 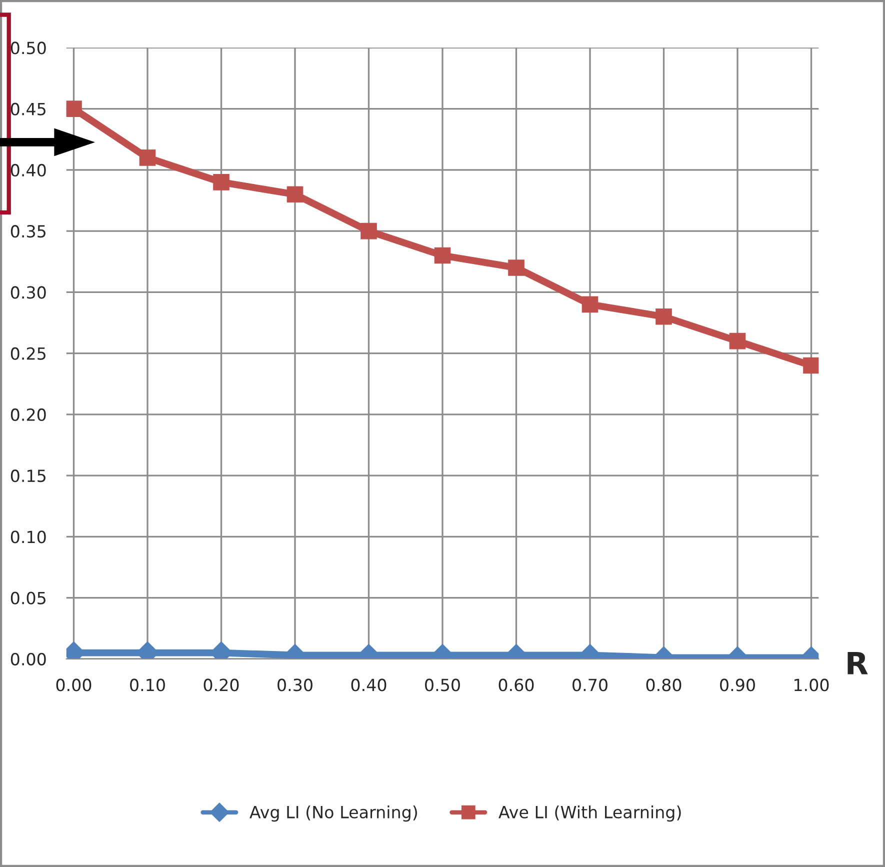 I want to click on x-tick-label: 0.60, so click(x=516, y=685).